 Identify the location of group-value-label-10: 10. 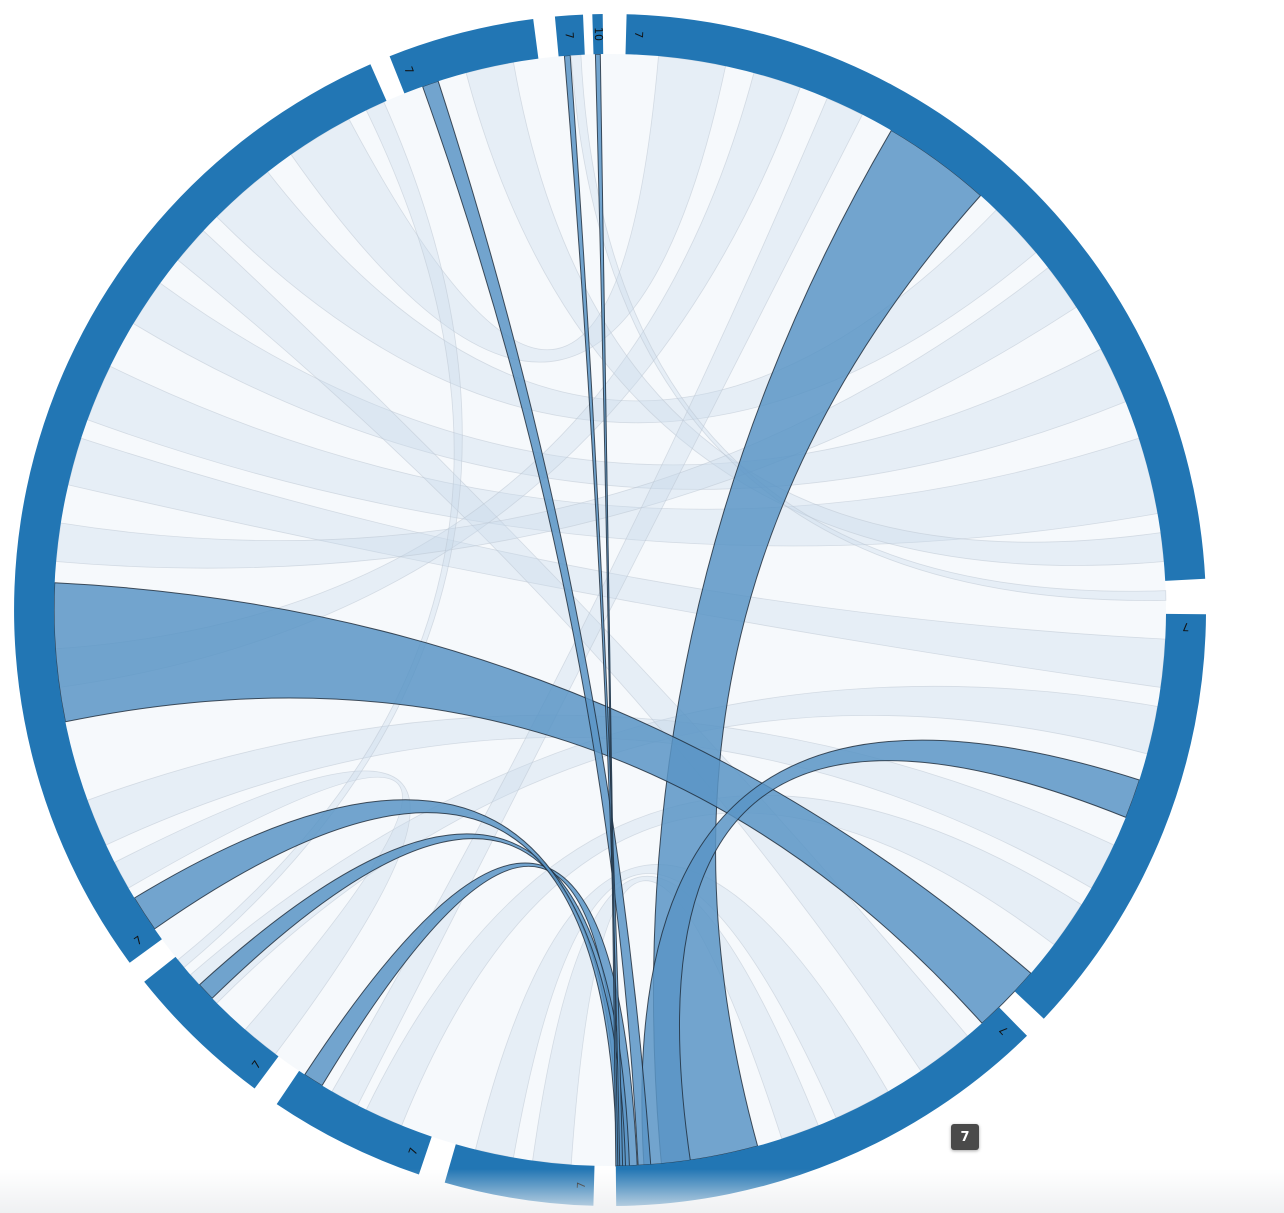
(598, 34).